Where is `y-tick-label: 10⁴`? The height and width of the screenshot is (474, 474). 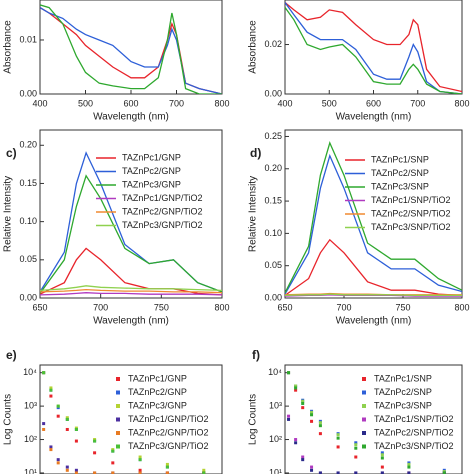 y-tick-label: 10⁴ is located at coordinates (275, 372).